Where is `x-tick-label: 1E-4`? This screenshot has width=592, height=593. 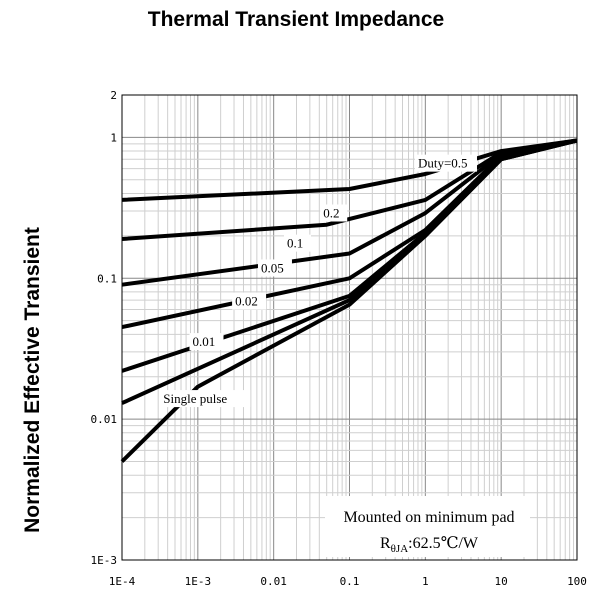
x-tick-label: 1E-4 is located at coordinates (122, 581).